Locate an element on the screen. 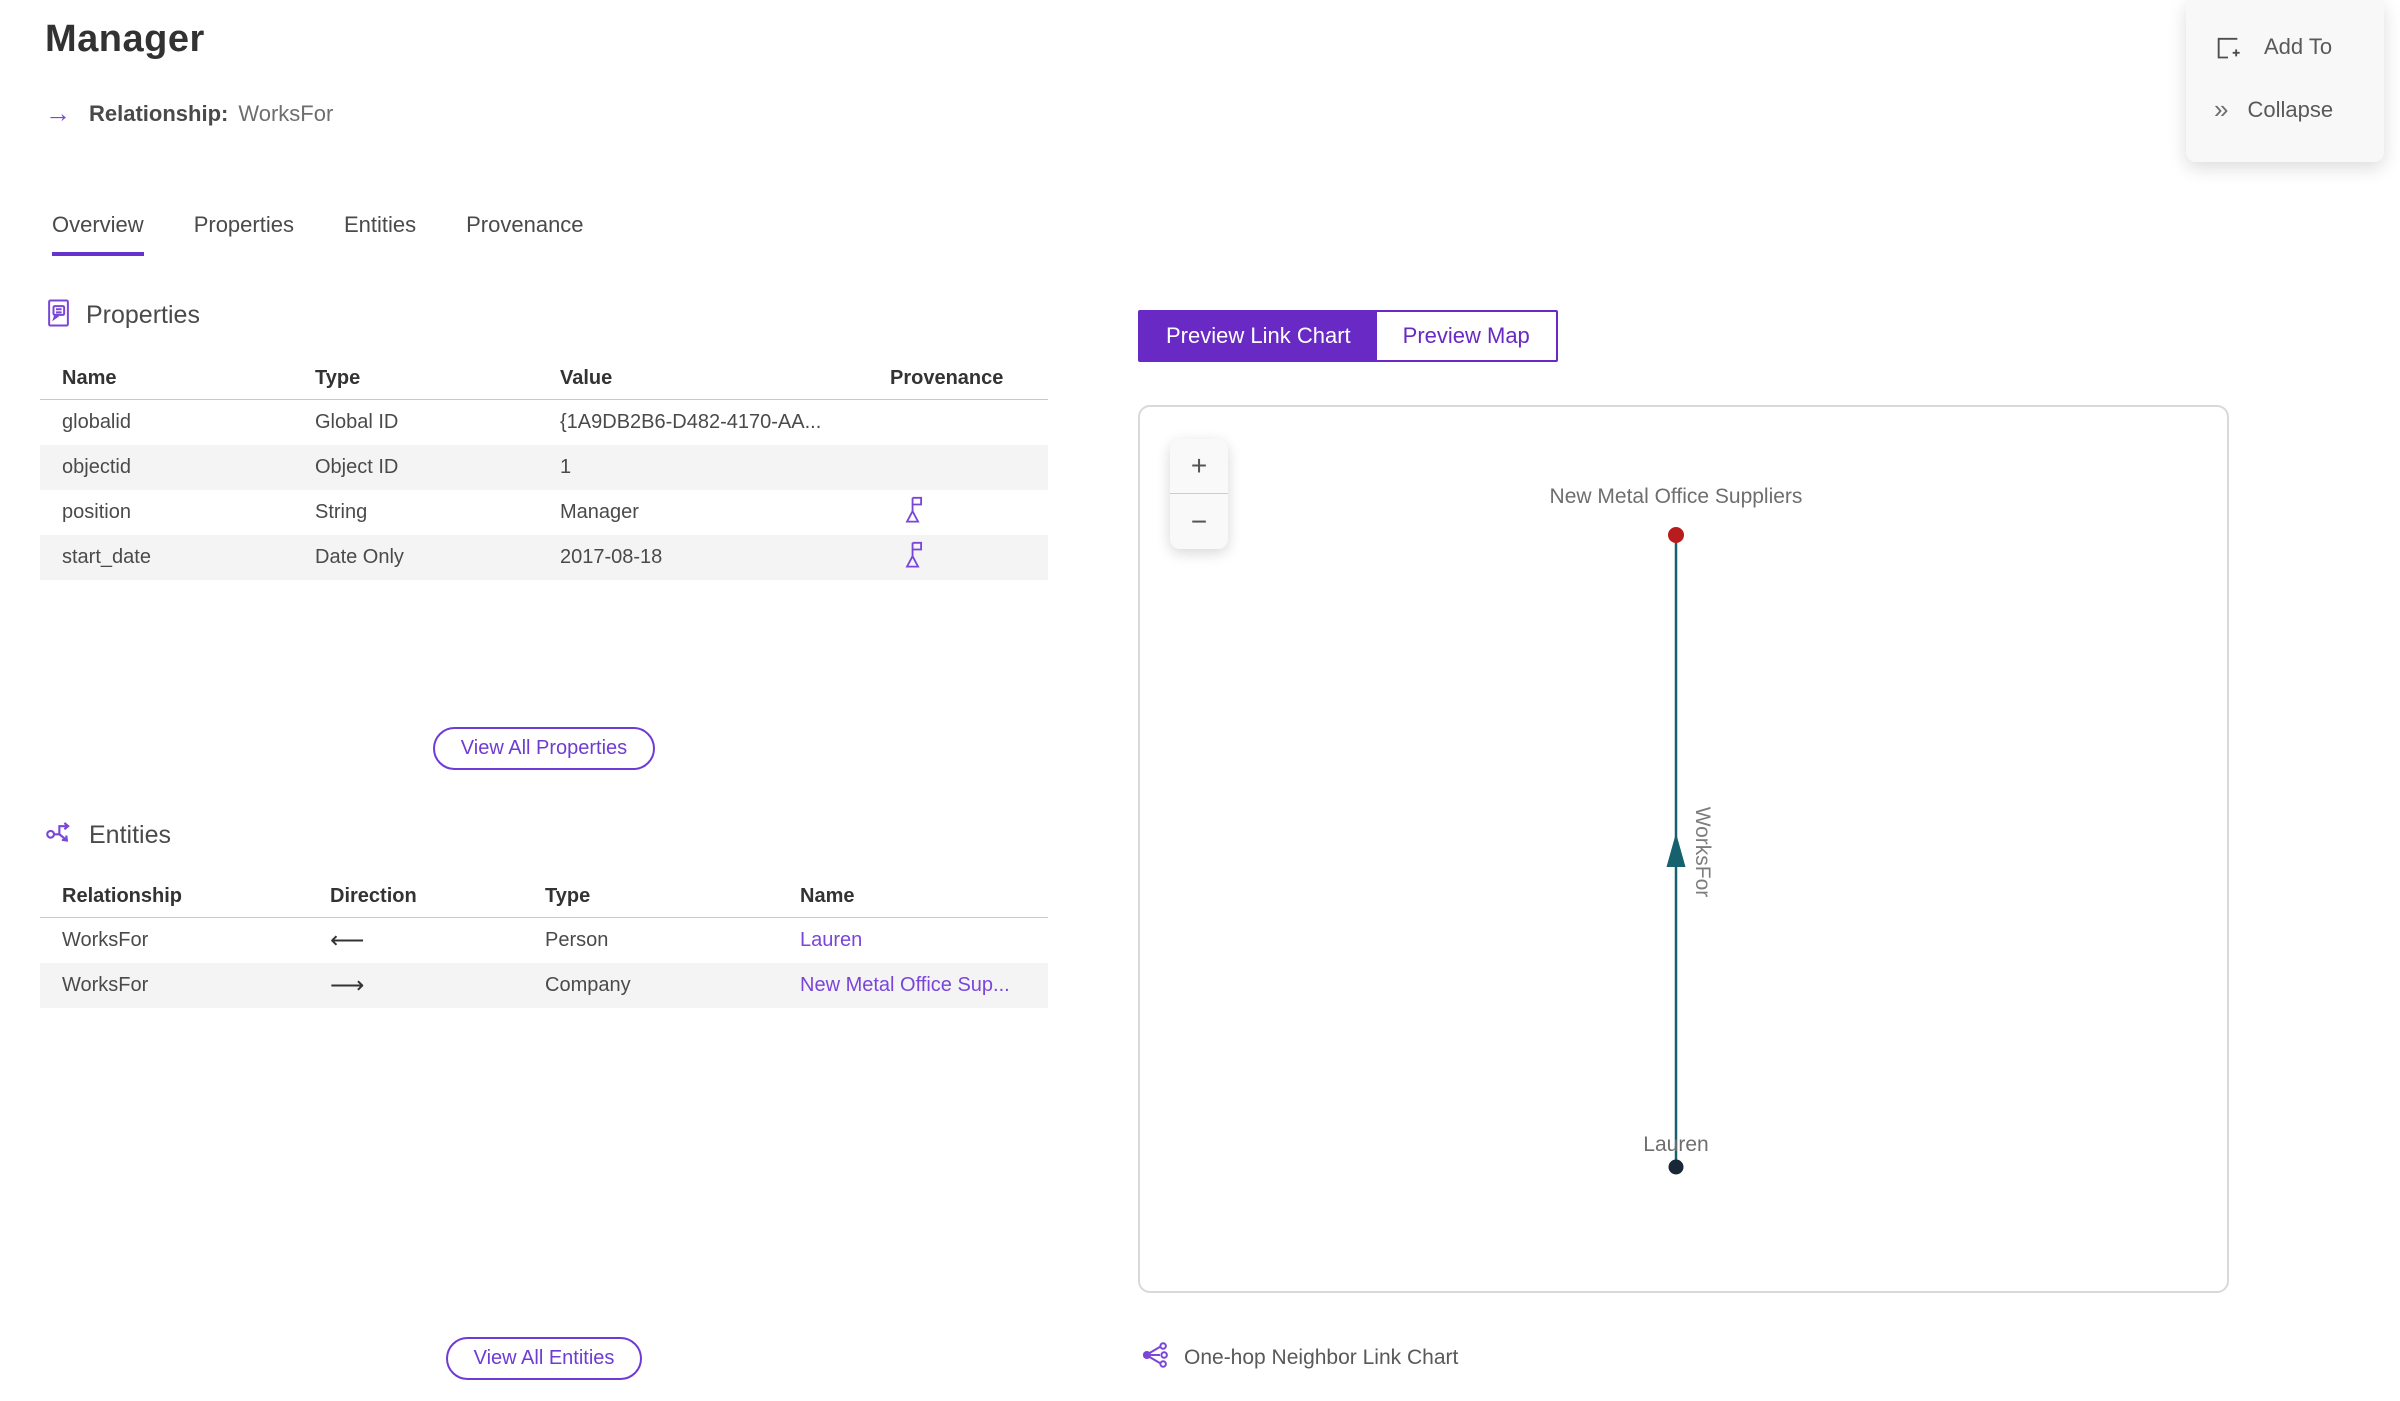 Image resolution: width=2400 pixels, height=1401 pixels. edge-label: WorksFor is located at coordinates (1702, 852).